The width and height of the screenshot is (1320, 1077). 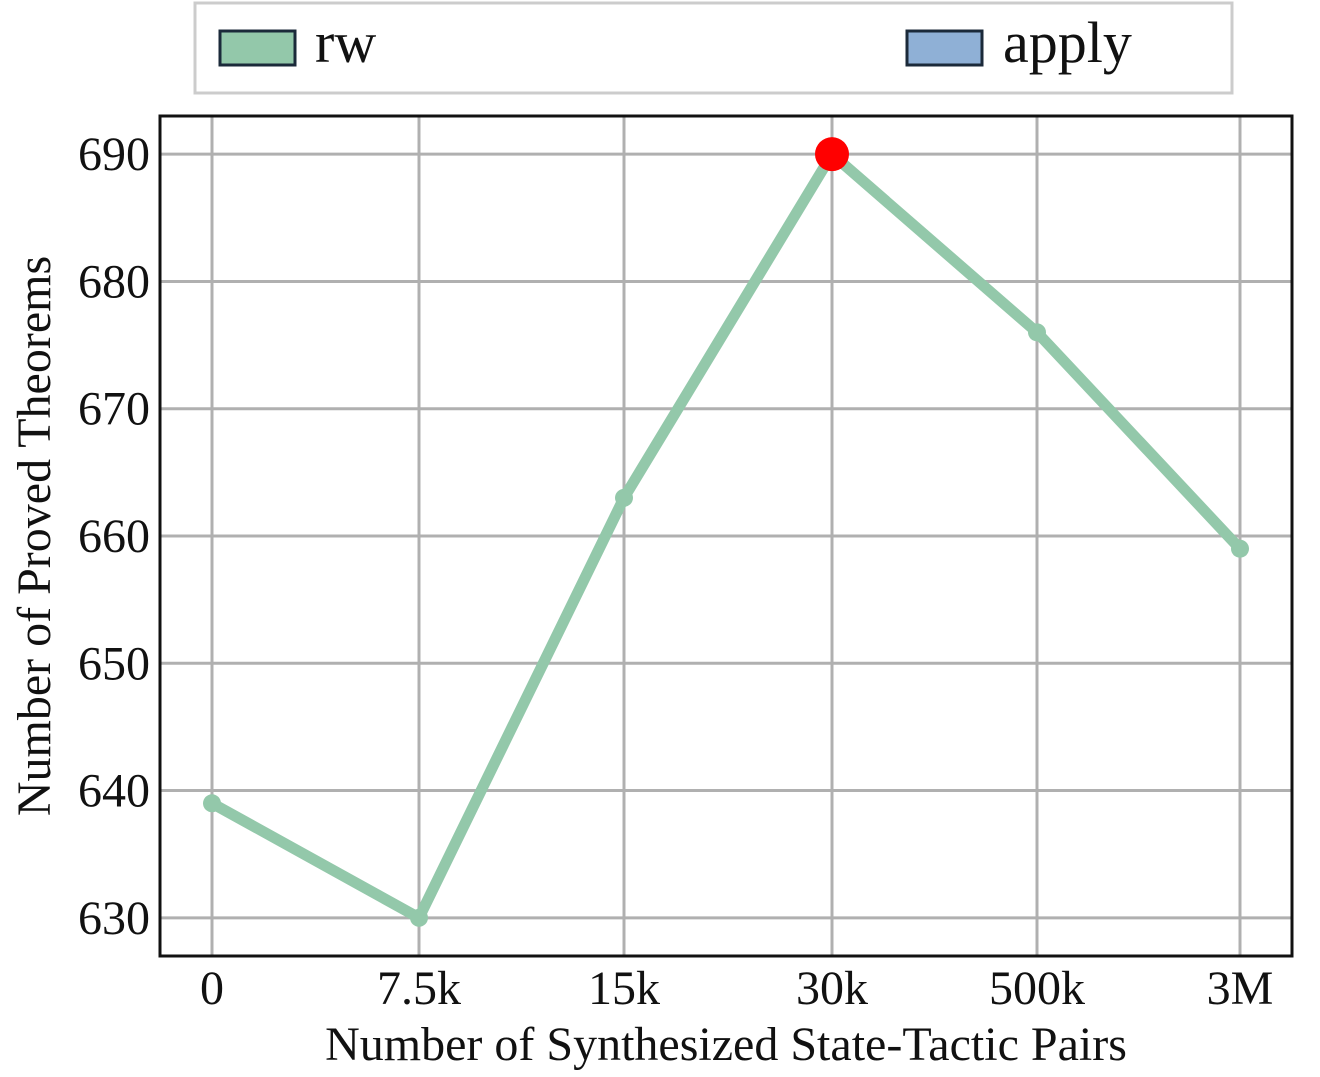 I want to click on x-tick-label-0: 0, so click(x=212, y=988).